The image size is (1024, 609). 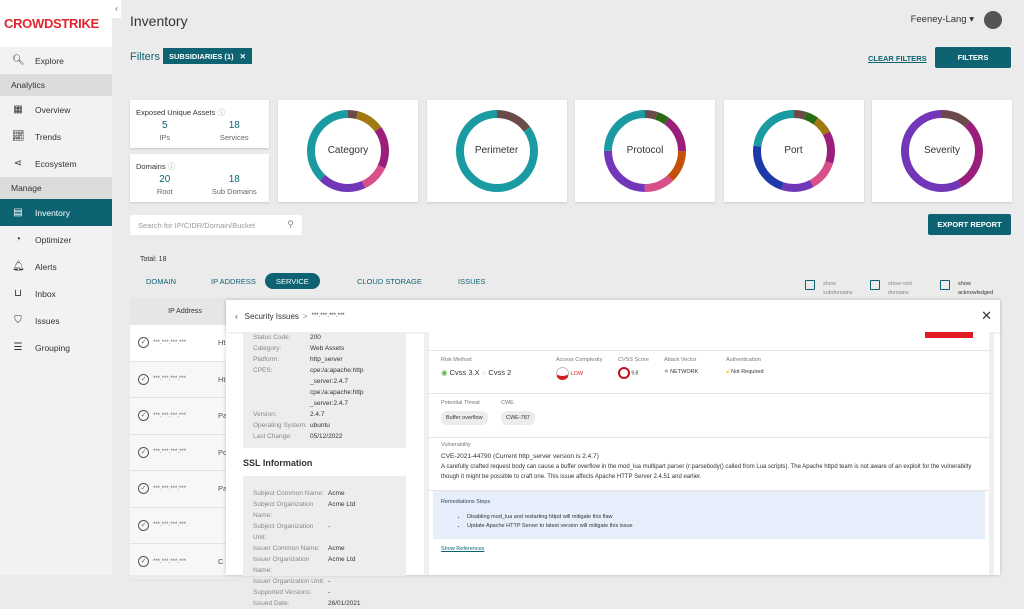 I want to click on tab-cloud-storage: CLOUD STORAGE, so click(x=389, y=281).